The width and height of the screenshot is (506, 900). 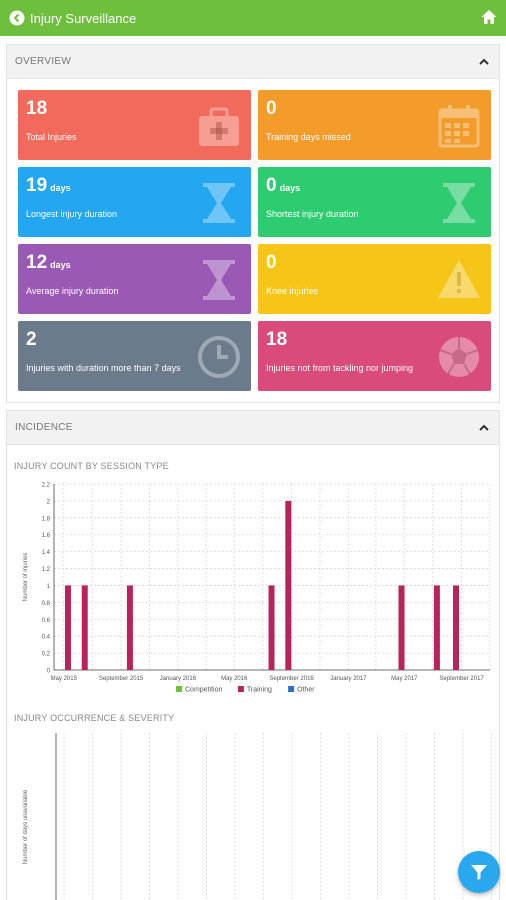 I want to click on stat-value: 2, so click(x=31, y=340).